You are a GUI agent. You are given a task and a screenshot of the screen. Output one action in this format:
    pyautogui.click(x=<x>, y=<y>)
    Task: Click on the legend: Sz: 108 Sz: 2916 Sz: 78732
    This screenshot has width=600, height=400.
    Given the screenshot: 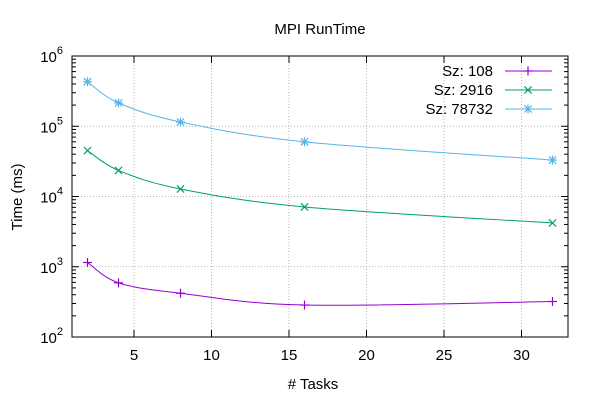 What is the action you would take?
    pyautogui.click(x=488, y=90)
    